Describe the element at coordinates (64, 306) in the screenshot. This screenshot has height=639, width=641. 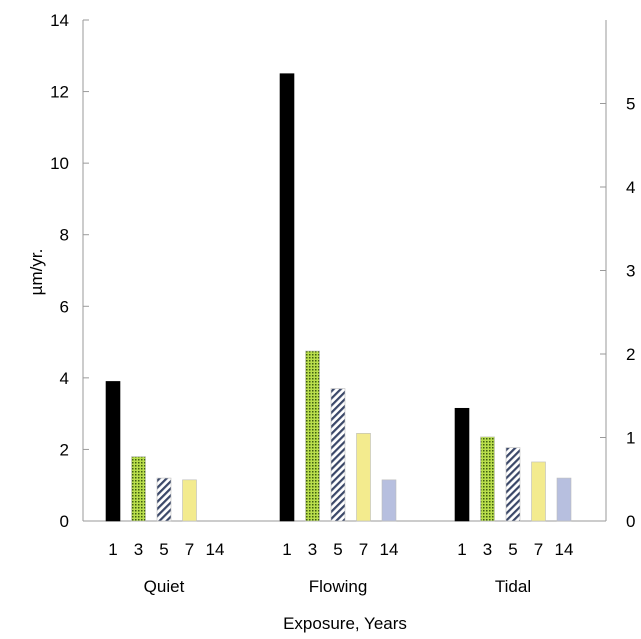
I see `y-tick-label: 6` at that location.